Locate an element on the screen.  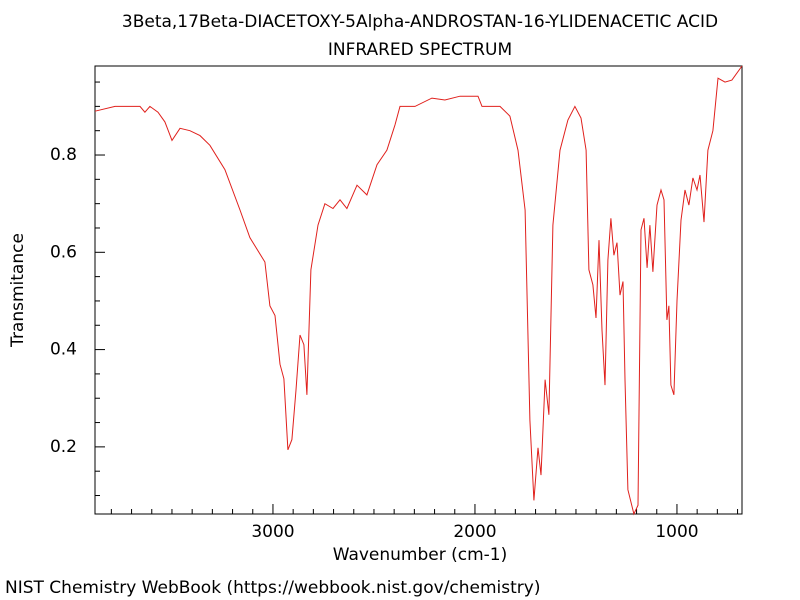
x-tick-label: 1000 is located at coordinates (676, 532).